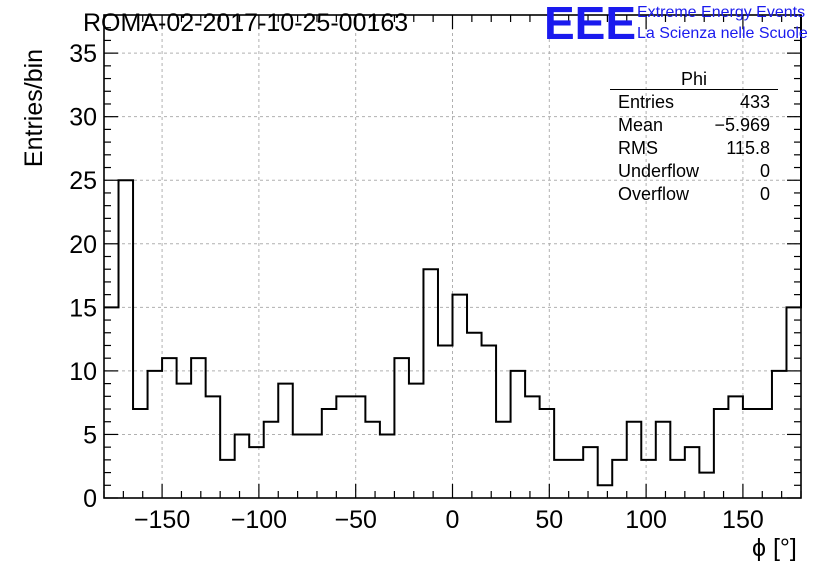 The height and width of the screenshot is (572, 836). I want to click on y-tick-label: 25, so click(83, 181).